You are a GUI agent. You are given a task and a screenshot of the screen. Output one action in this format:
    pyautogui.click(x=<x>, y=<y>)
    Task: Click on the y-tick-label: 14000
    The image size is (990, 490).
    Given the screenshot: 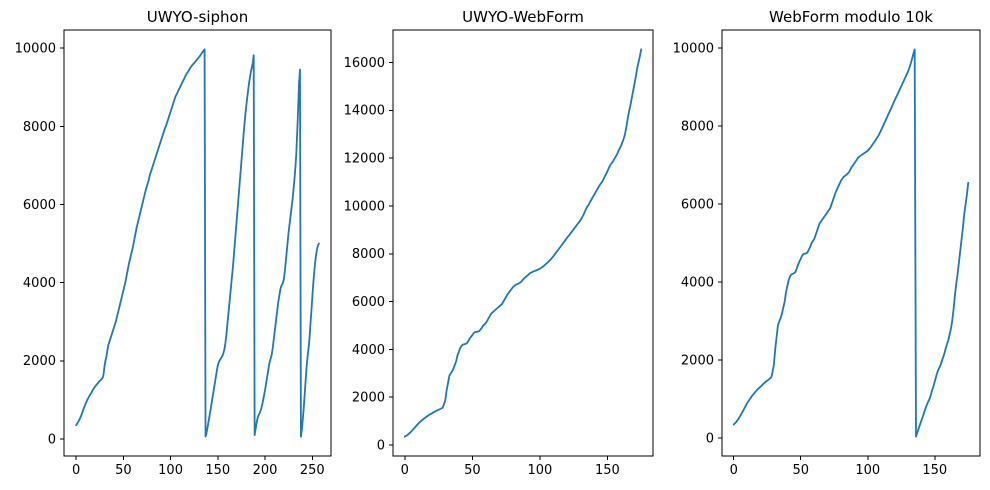 What is the action you would take?
    pyautogui.click(x=364, y=111)
    